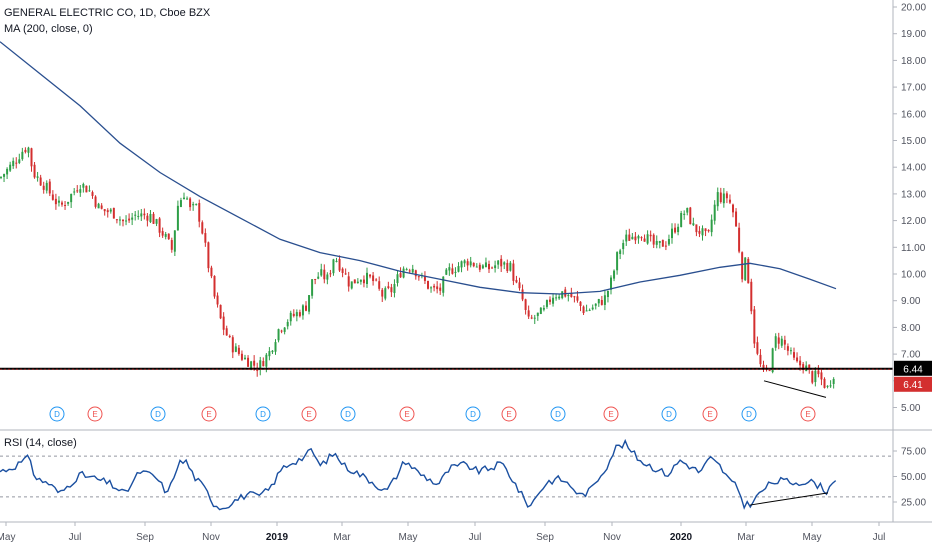 The image size is (932, 550). I want to click on last-price-badge, so click(913, 368).